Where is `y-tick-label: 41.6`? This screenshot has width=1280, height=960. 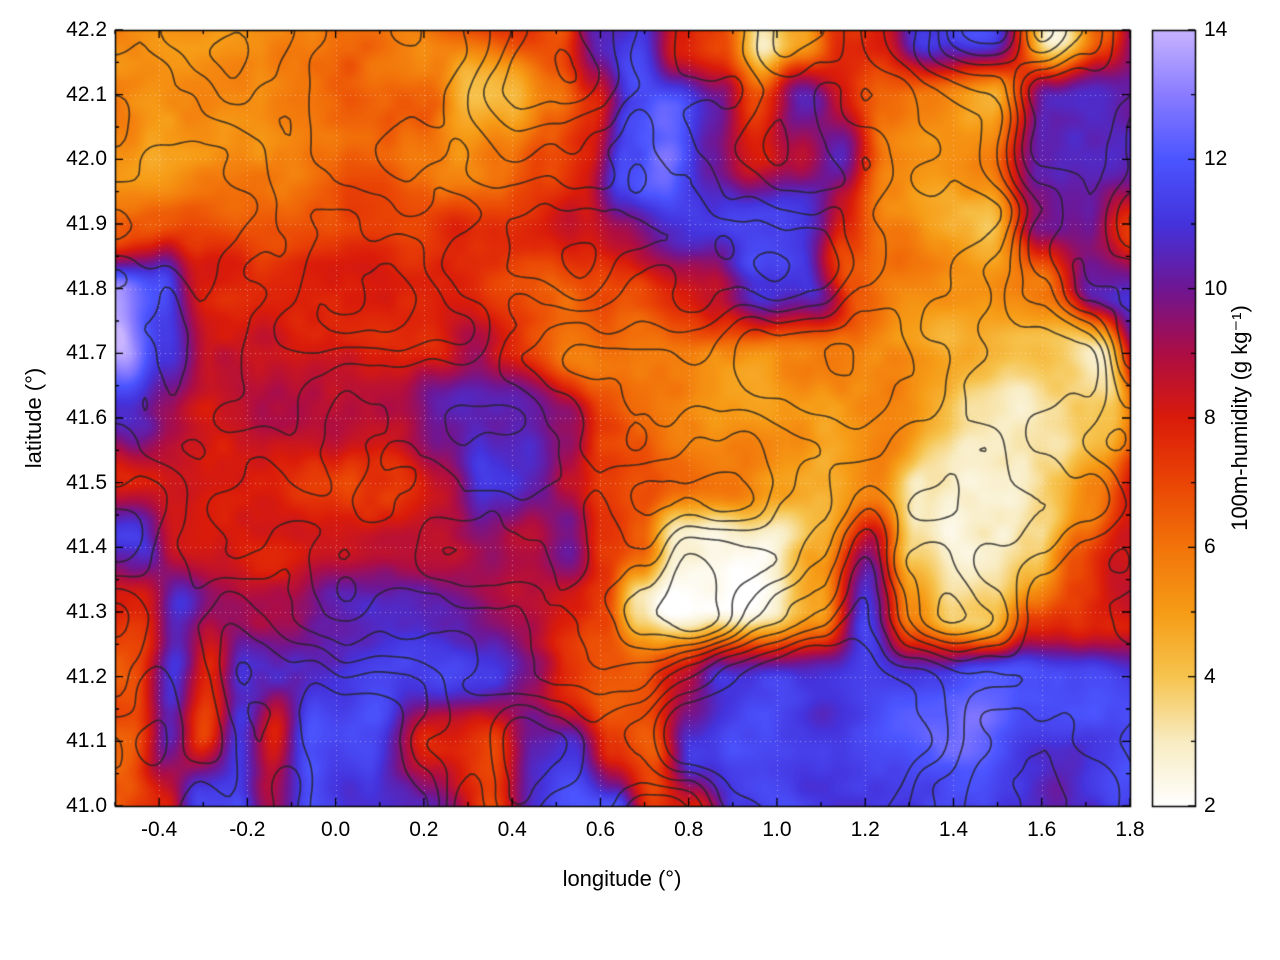 y-tick-label: 41.6 is located at coordinates (86, 417).